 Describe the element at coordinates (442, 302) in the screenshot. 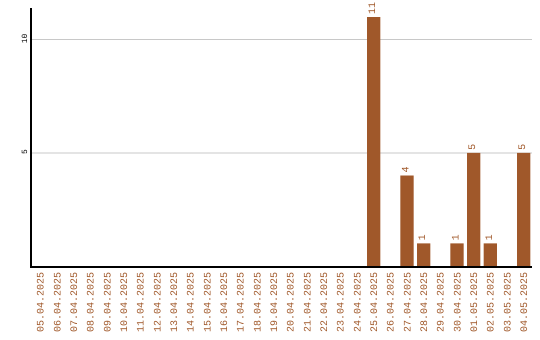

I see `x-tick-label: 29.04.2025` at that location.